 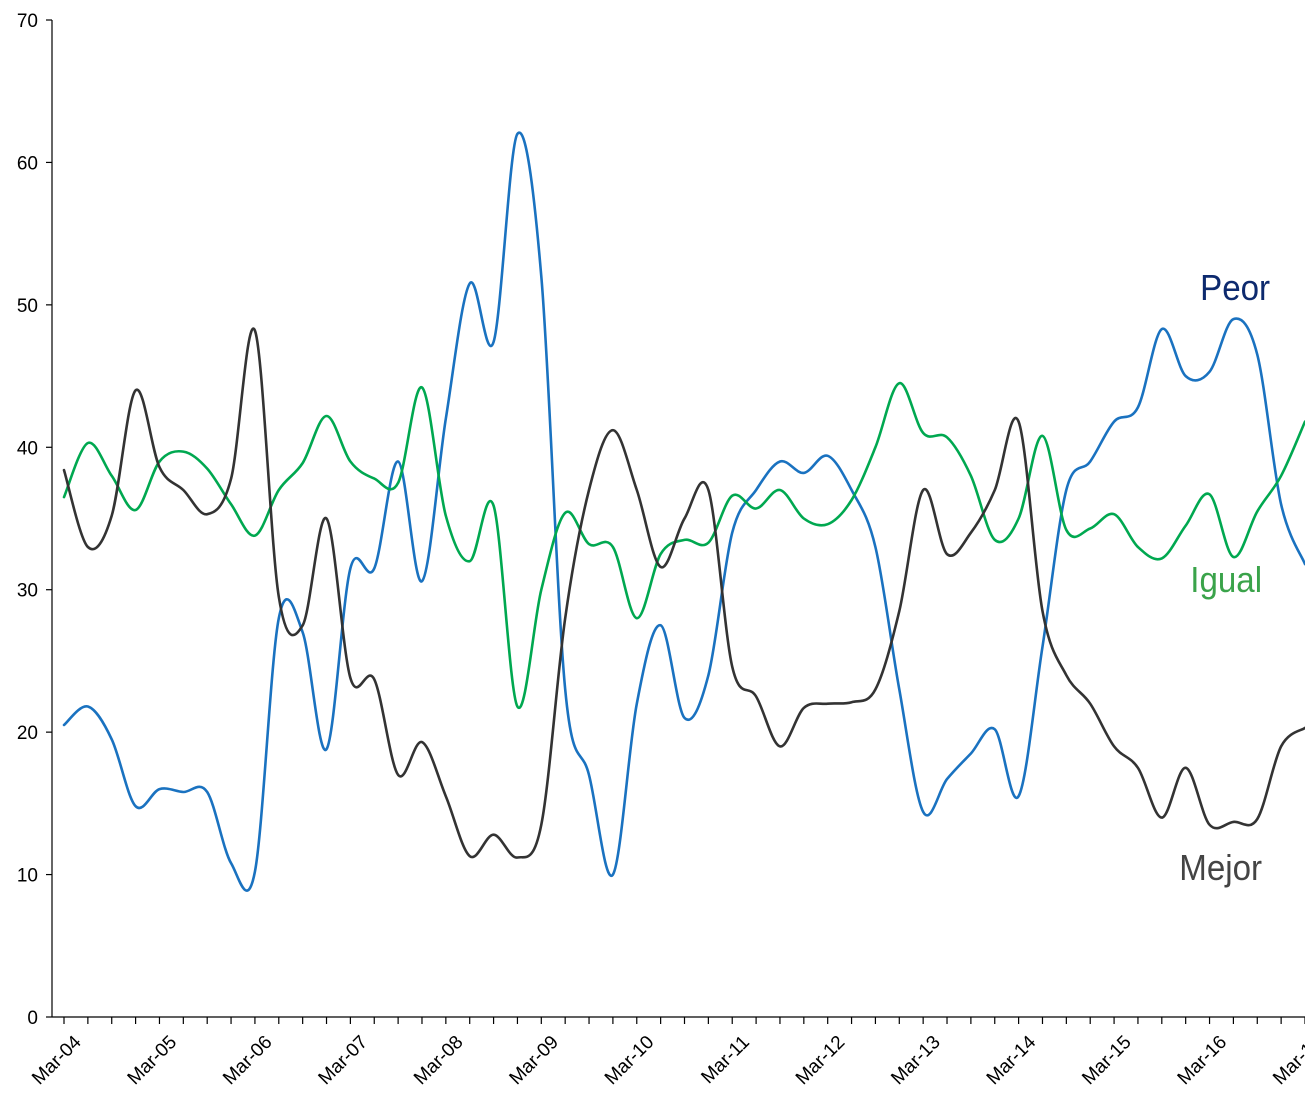 I want to click on series-labels: Peor Igual Mejor, so click(x=1224, y=579).